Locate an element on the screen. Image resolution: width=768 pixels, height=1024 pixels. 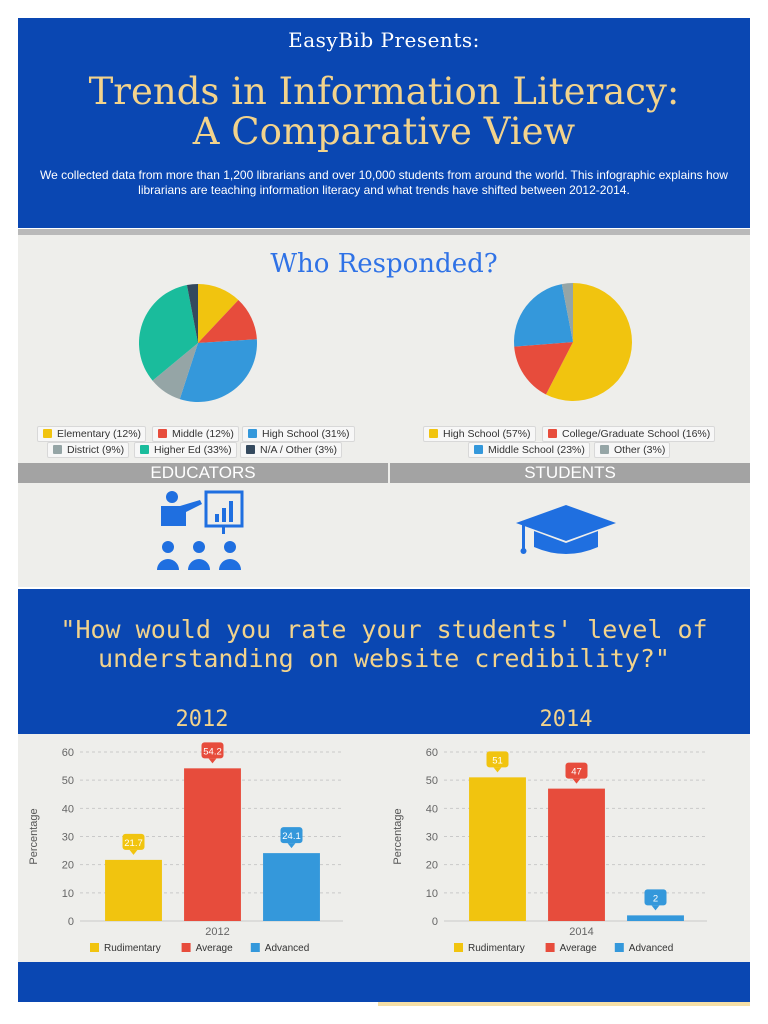
data-label: 47 is located at coordinates (576, 772).